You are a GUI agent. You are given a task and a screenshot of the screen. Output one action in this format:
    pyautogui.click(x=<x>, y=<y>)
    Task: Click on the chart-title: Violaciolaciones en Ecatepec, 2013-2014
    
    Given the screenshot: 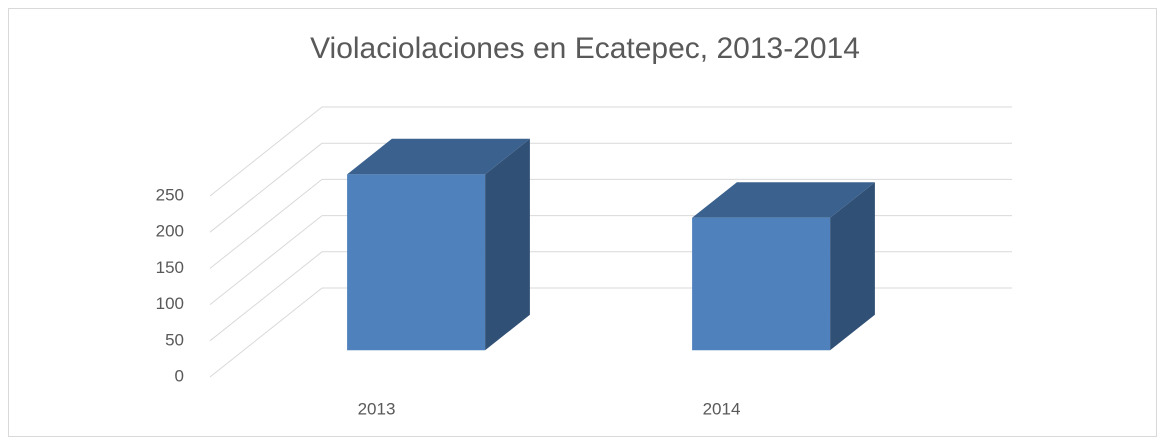 What is the action you would take?
    pyautogui.click(x=585, y=48)
    